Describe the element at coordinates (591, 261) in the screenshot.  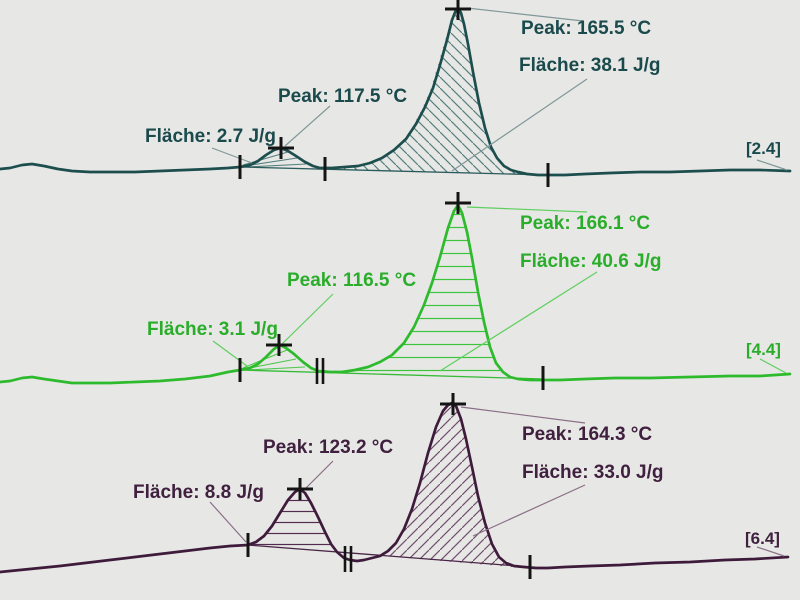
I see `area-label: Fläche: 40.6 J/g` at that location.